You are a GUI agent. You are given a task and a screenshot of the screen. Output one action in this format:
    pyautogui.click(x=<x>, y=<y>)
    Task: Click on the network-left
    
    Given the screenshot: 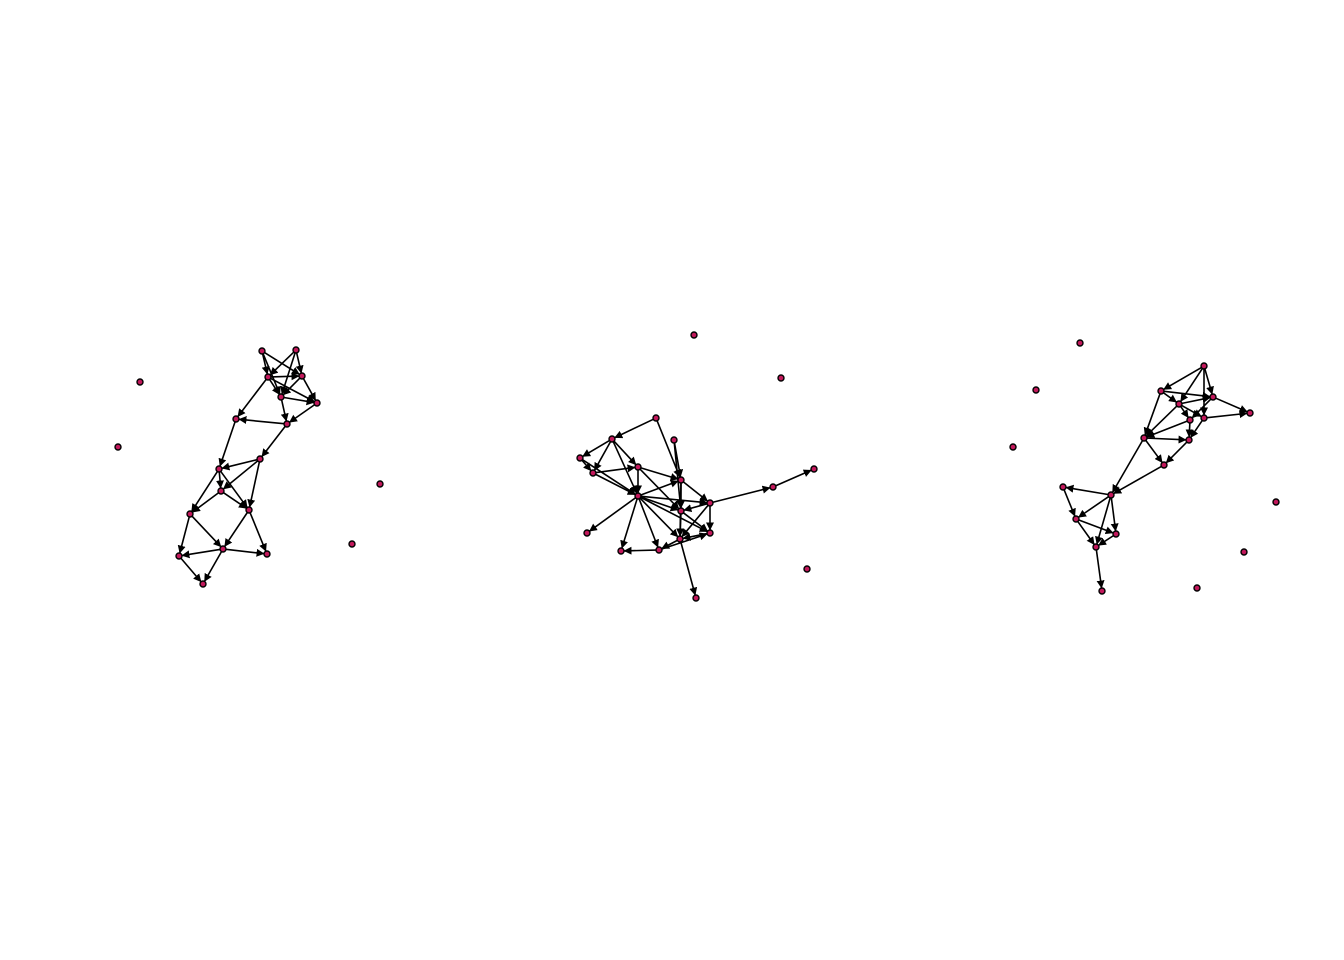 What is the action you would take?
    pyautogui.click(x=249, y=467)
    